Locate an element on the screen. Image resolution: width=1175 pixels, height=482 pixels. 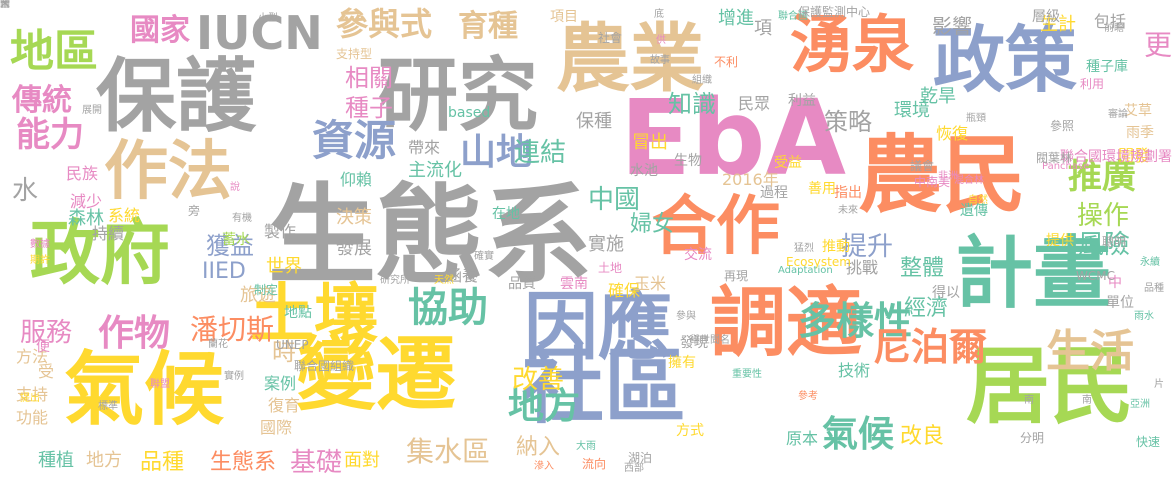
cloud-word: 聯合國組織 is located at coordinates (324, 366).